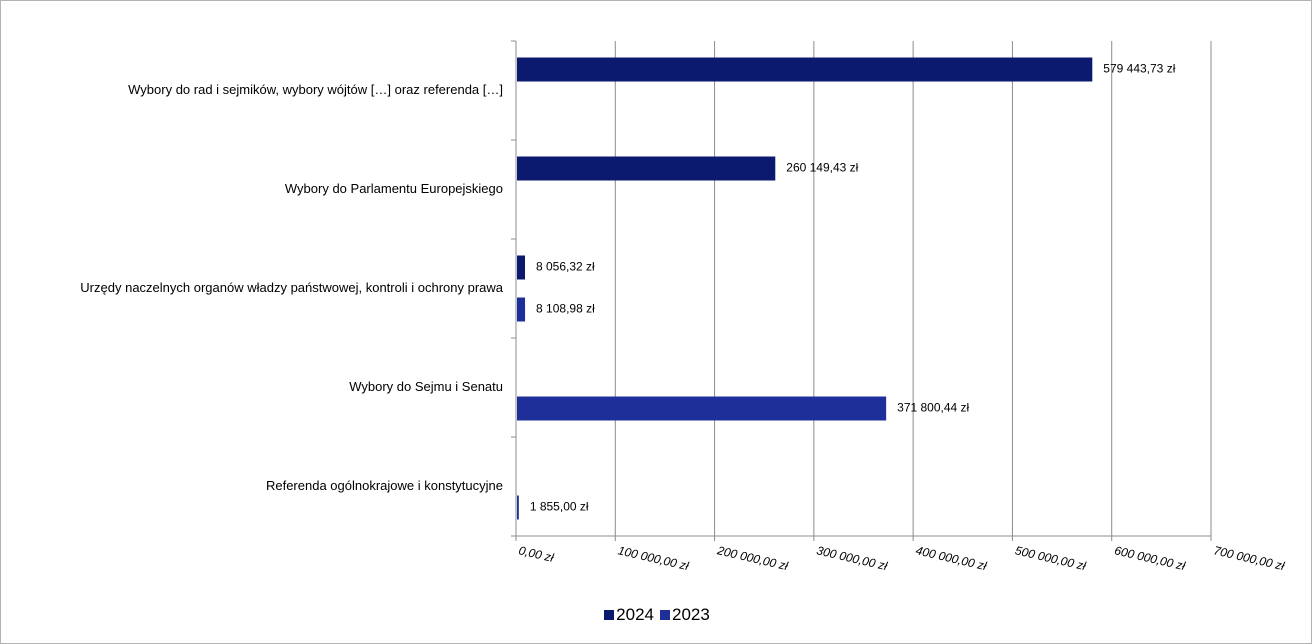  I want to click on data-label-2024-1: 260 149,43 zł, so click(822, 168).